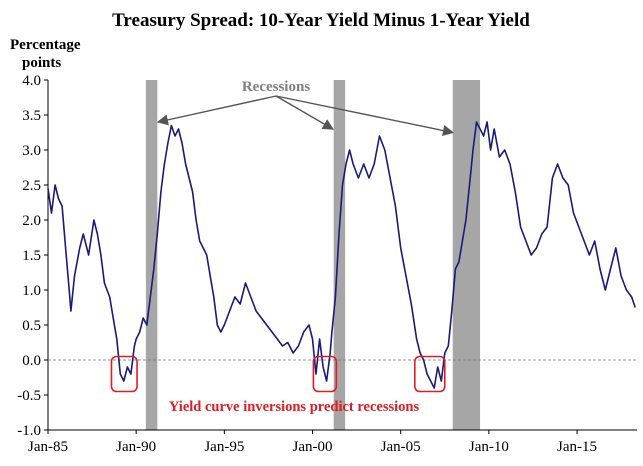  Describe the element at coordinates (45, 45) in the screenshot. I see `y-axis-label-line1: Percentage` at that location.